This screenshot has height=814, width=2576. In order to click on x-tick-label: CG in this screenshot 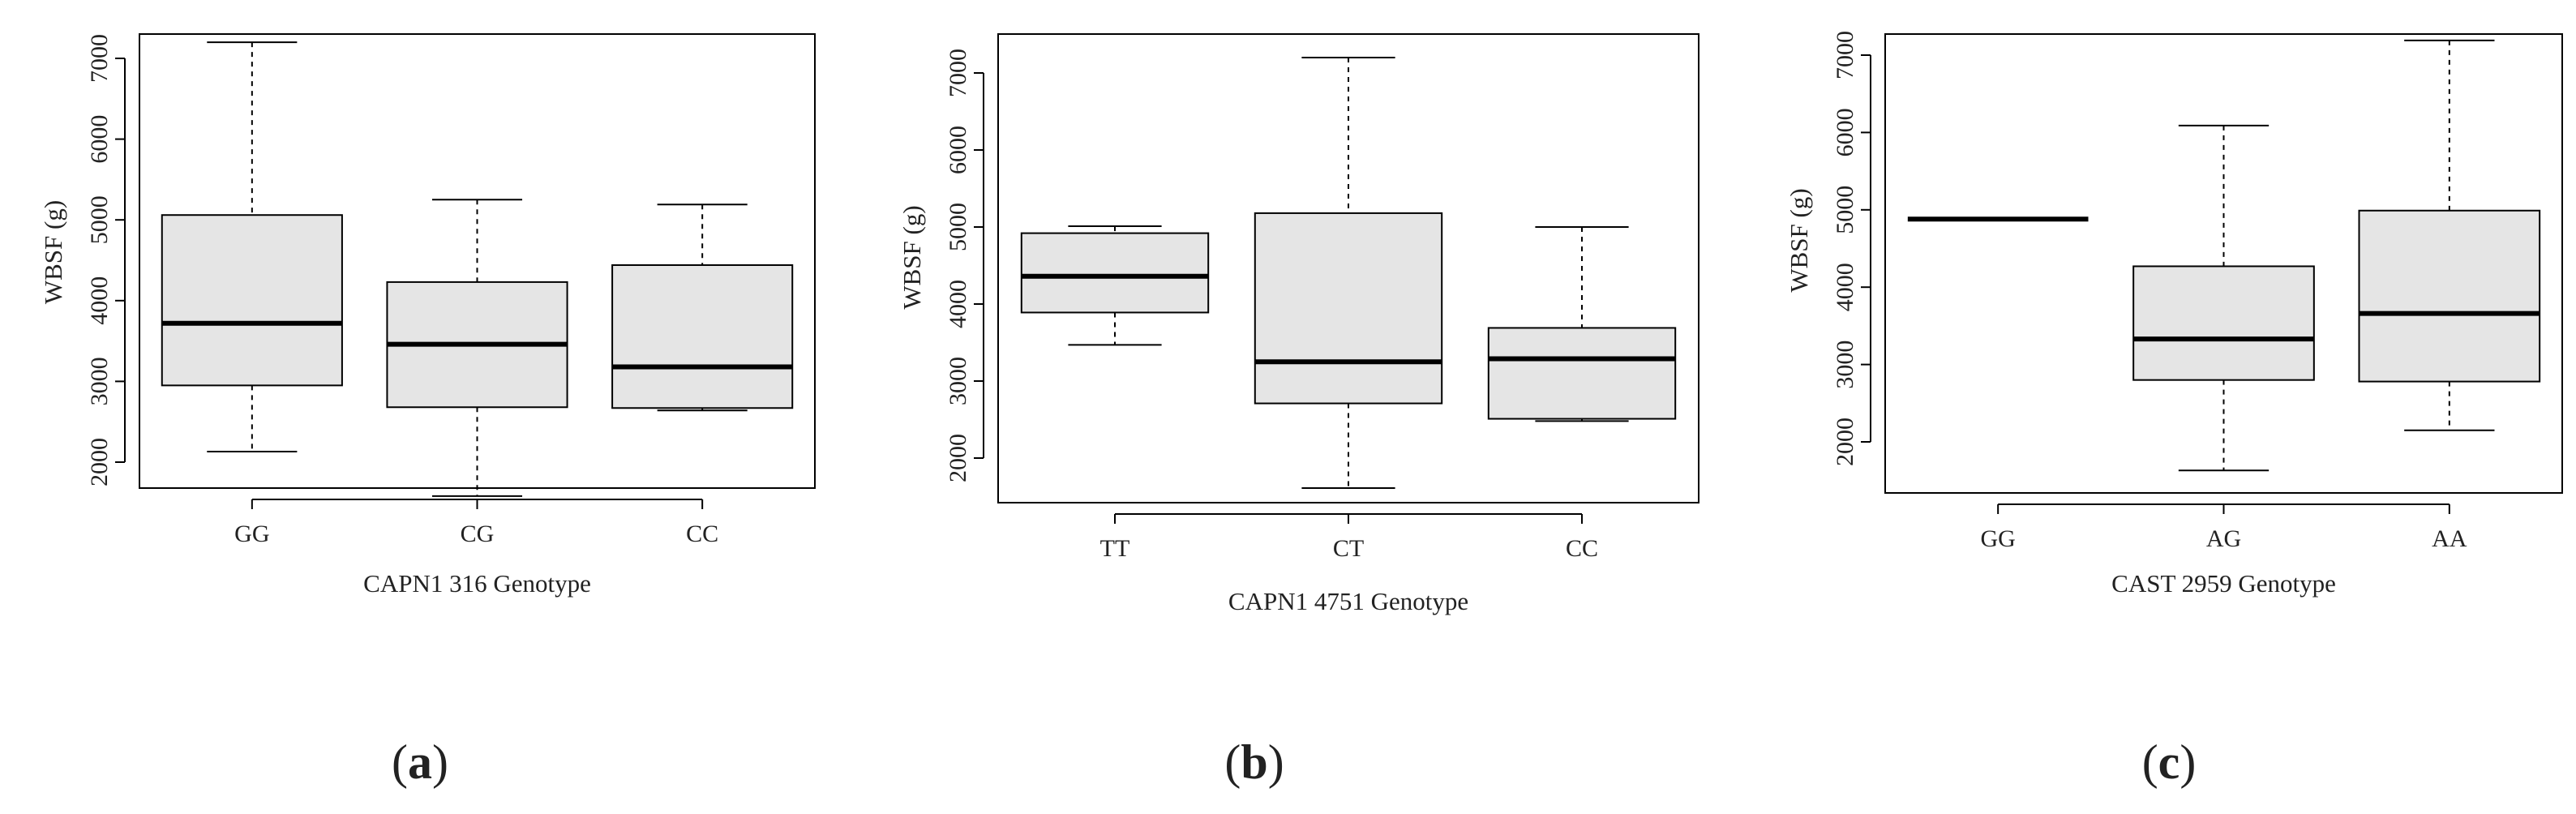, I will do `click(478, 534)`.